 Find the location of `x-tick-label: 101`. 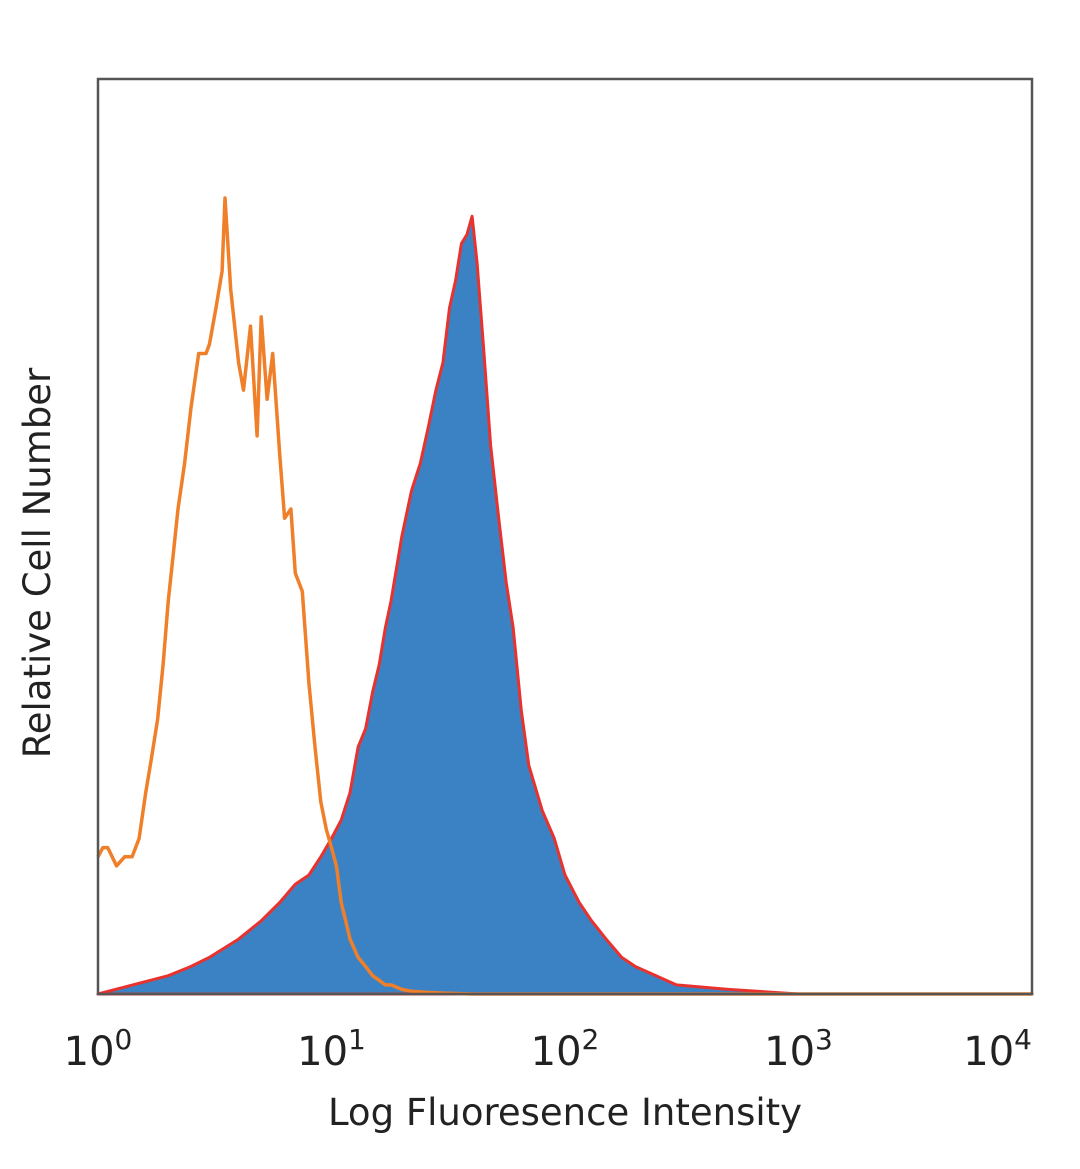

x-tick-label: 101 is located at coordinates (331, 1049).